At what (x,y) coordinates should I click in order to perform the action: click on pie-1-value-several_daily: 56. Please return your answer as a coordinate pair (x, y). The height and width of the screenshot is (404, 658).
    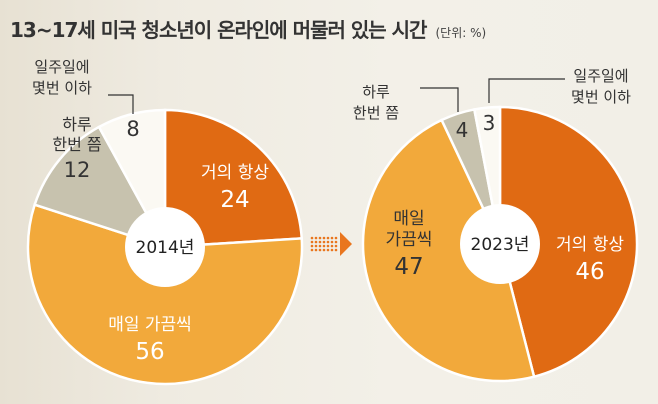
    Looking at the image, I should click on (149, 352).